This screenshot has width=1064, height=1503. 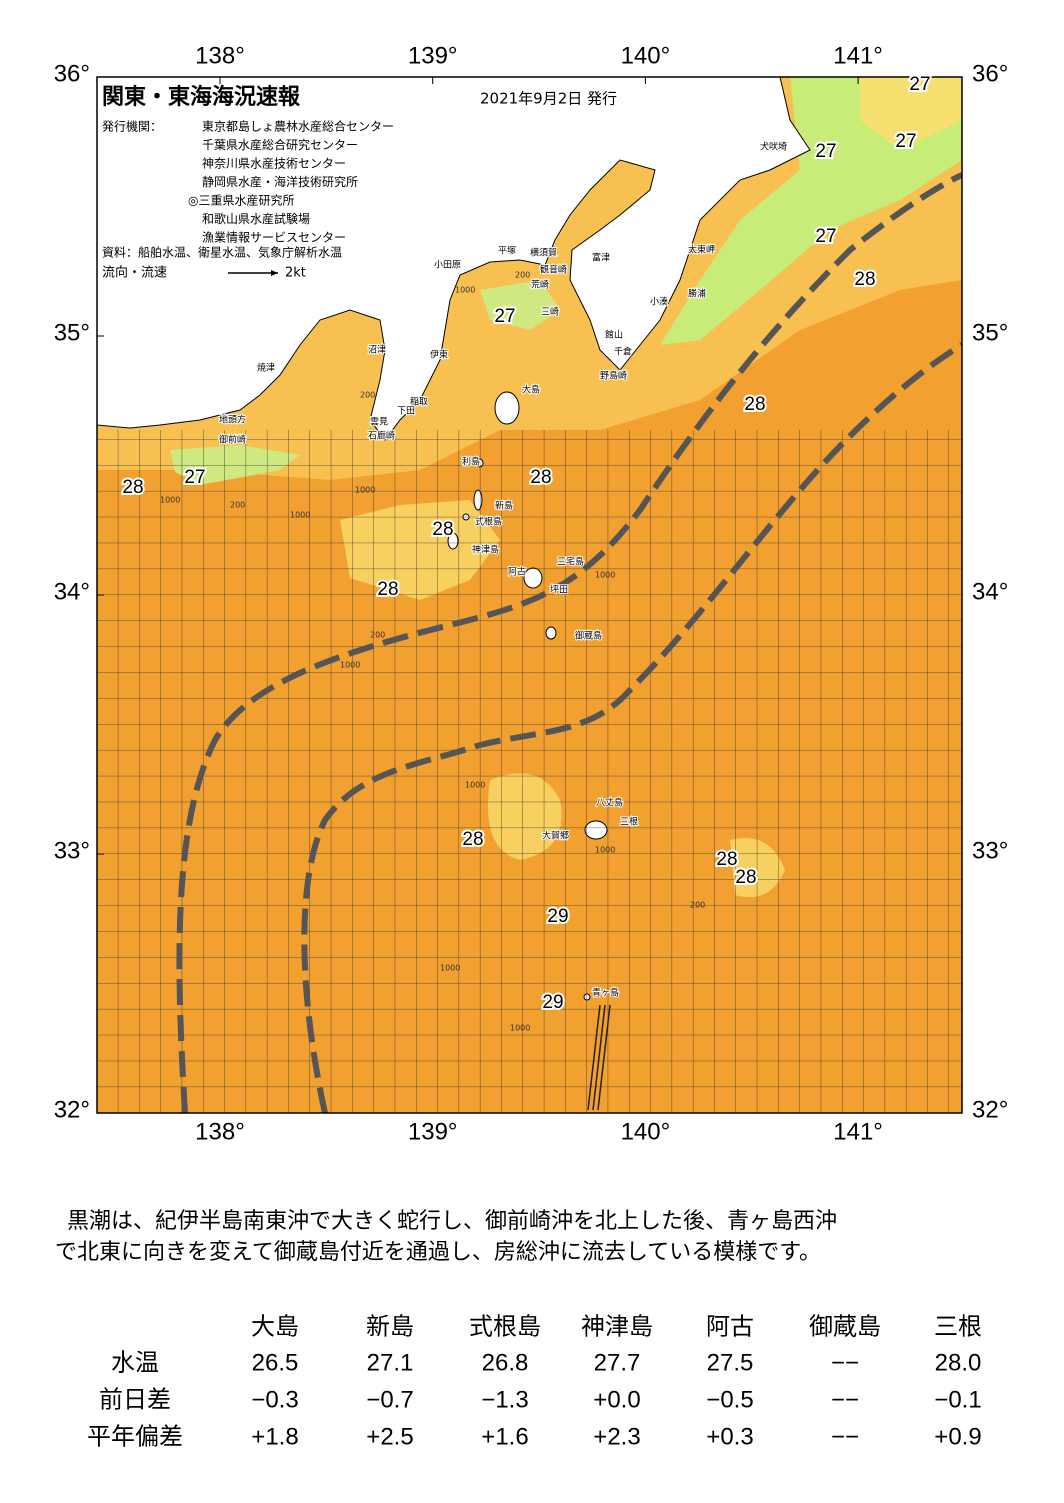 I want to click on table-header: 三根, so click(x=958, y=1326).